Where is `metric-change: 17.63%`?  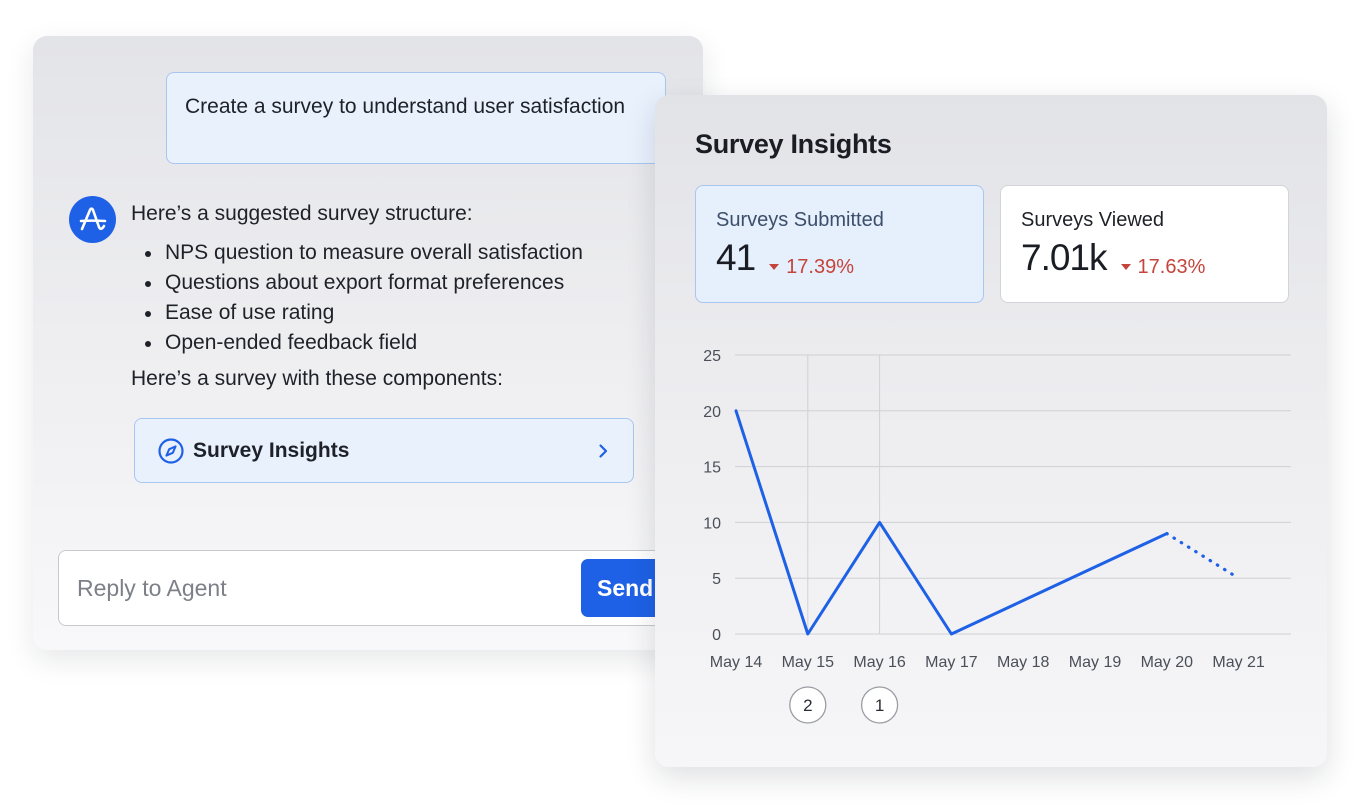 metric-change: 17.63% is located at coordinates (1163, 267).